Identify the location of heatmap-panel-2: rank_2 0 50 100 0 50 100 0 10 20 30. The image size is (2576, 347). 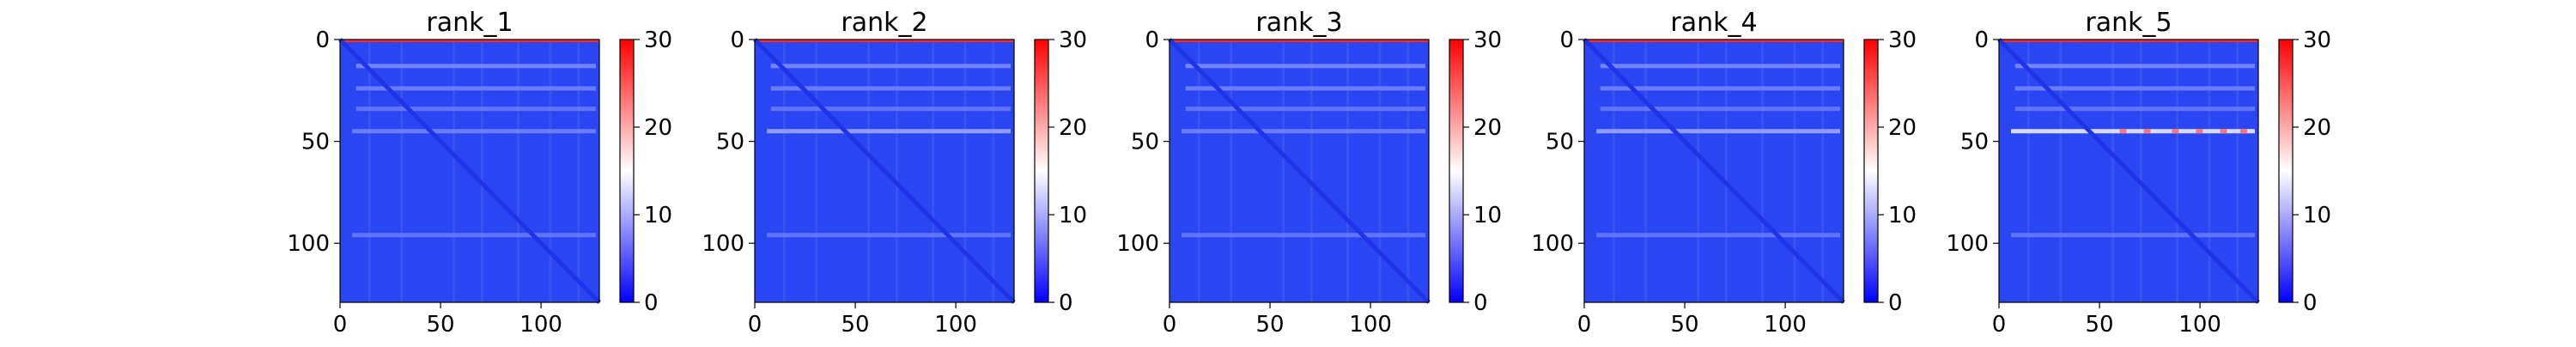
(895, 173).